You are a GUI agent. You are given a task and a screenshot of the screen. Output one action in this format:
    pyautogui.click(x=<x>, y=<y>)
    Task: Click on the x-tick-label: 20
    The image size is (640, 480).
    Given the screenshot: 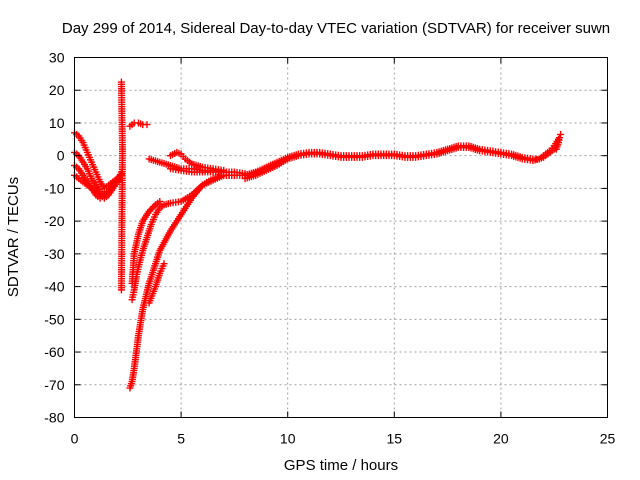 What is the action you would take?
    pyautogui.click(x=501, y=439)
    